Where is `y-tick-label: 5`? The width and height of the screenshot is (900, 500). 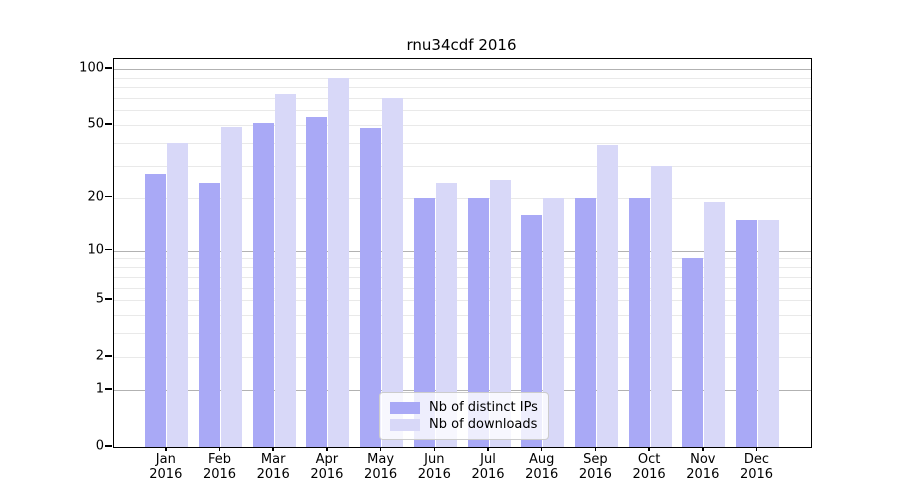
y-tick-label: 5 is located at coordinates (99, 299).